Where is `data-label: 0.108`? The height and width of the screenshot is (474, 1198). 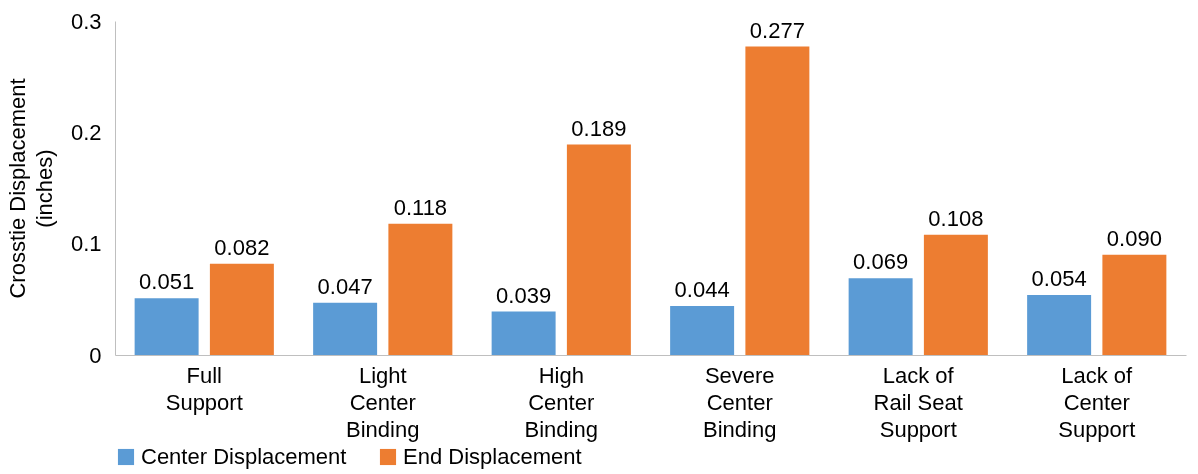
data-label: 0.108 is located at coordinates (956, 218).